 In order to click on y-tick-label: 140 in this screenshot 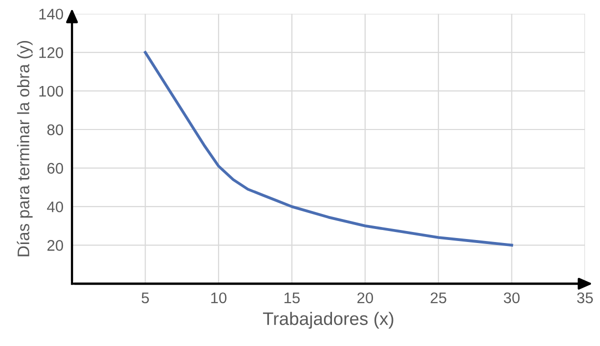, I will do `click(51, 14)`.